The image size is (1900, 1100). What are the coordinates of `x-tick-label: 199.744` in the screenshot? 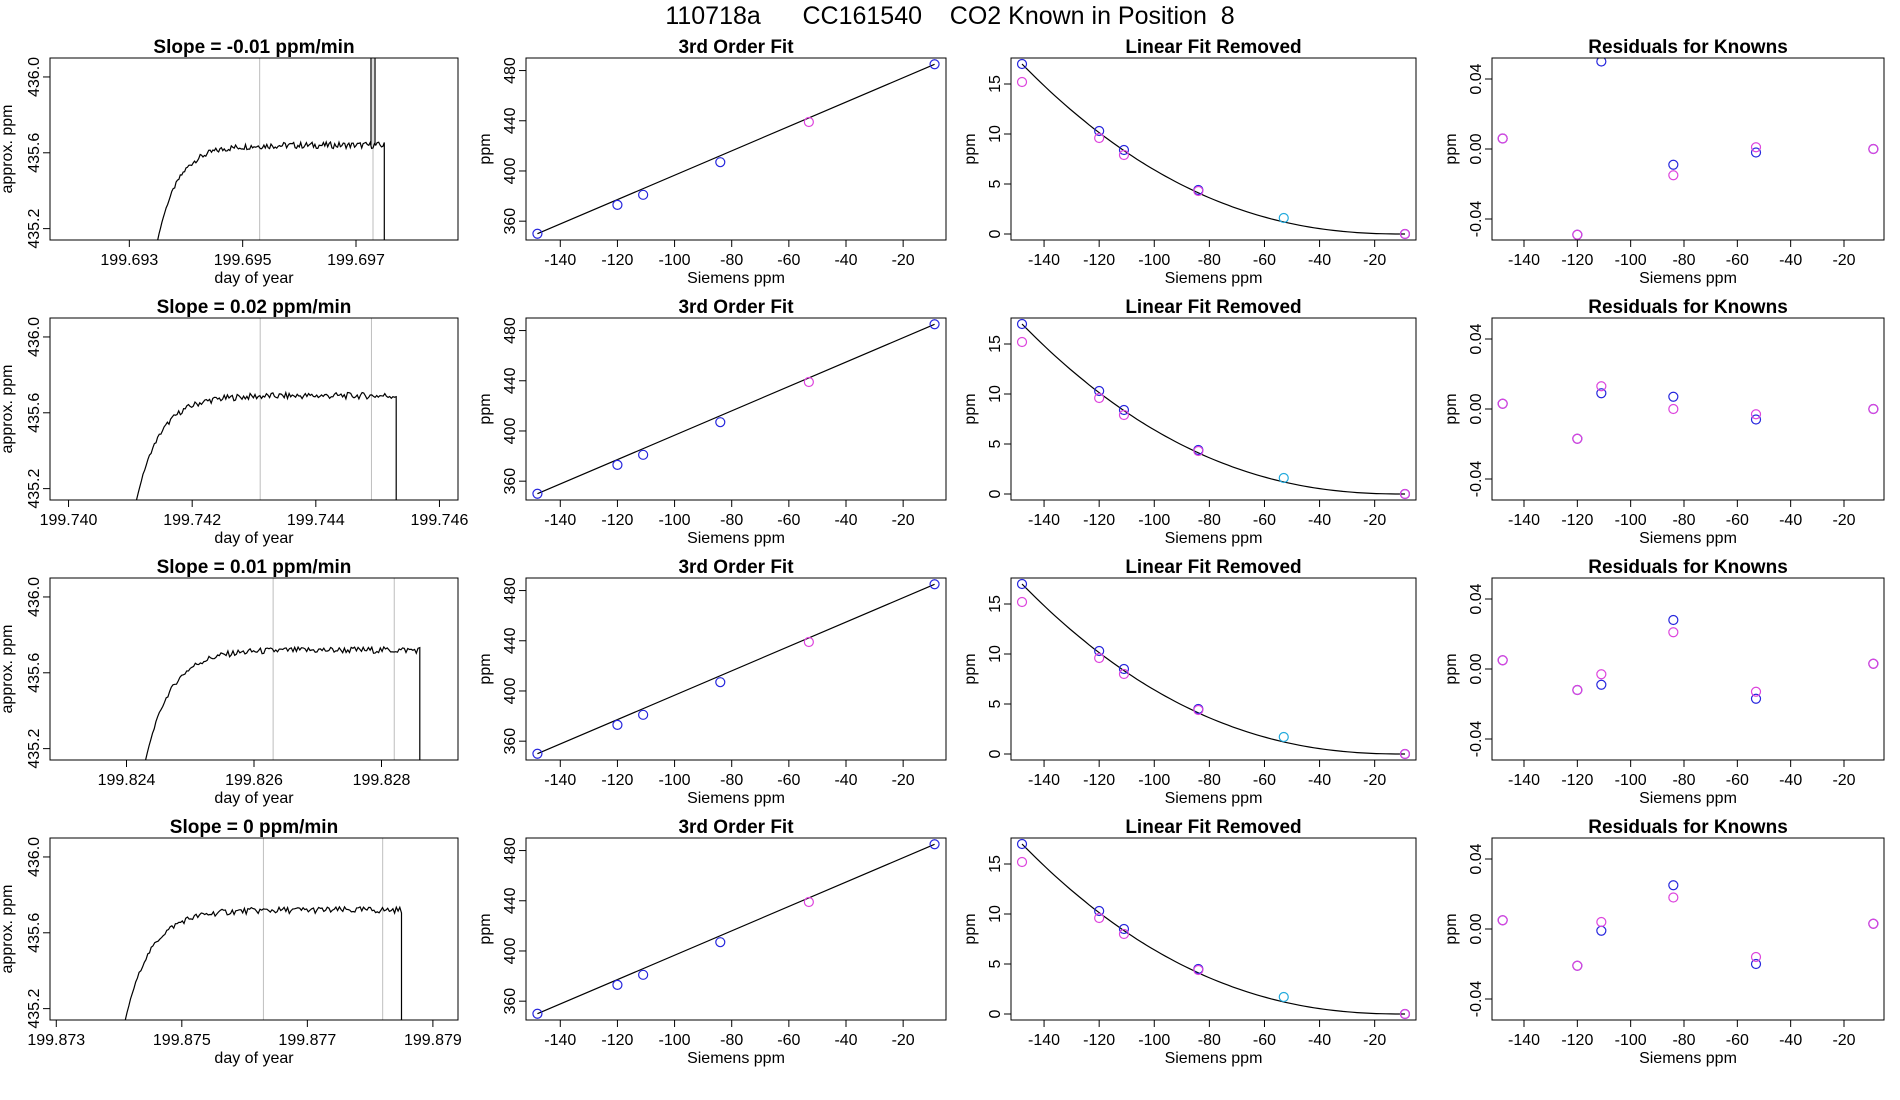 It's located at (316, 520).